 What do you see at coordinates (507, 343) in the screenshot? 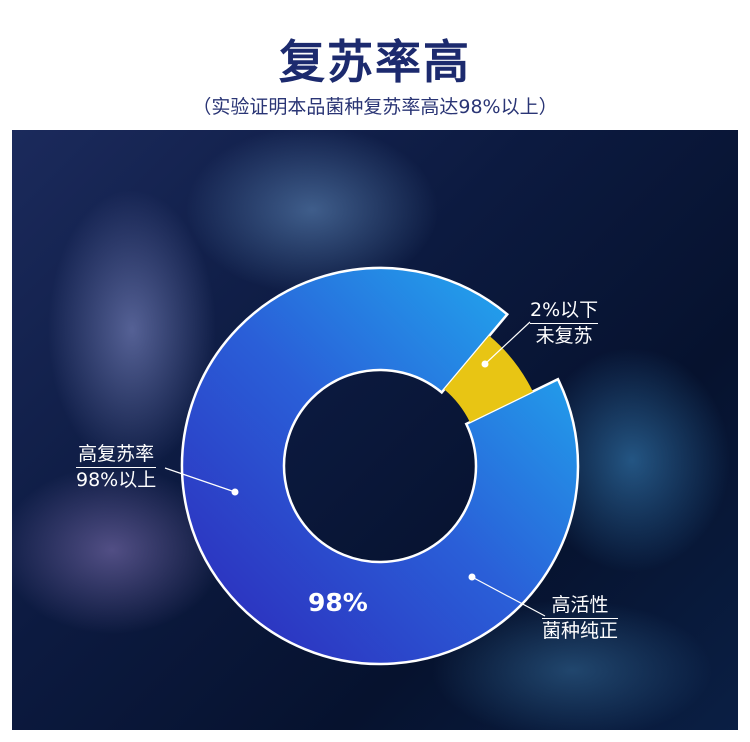
I see `leader-line-top-right` at bounding box center [507, 343].